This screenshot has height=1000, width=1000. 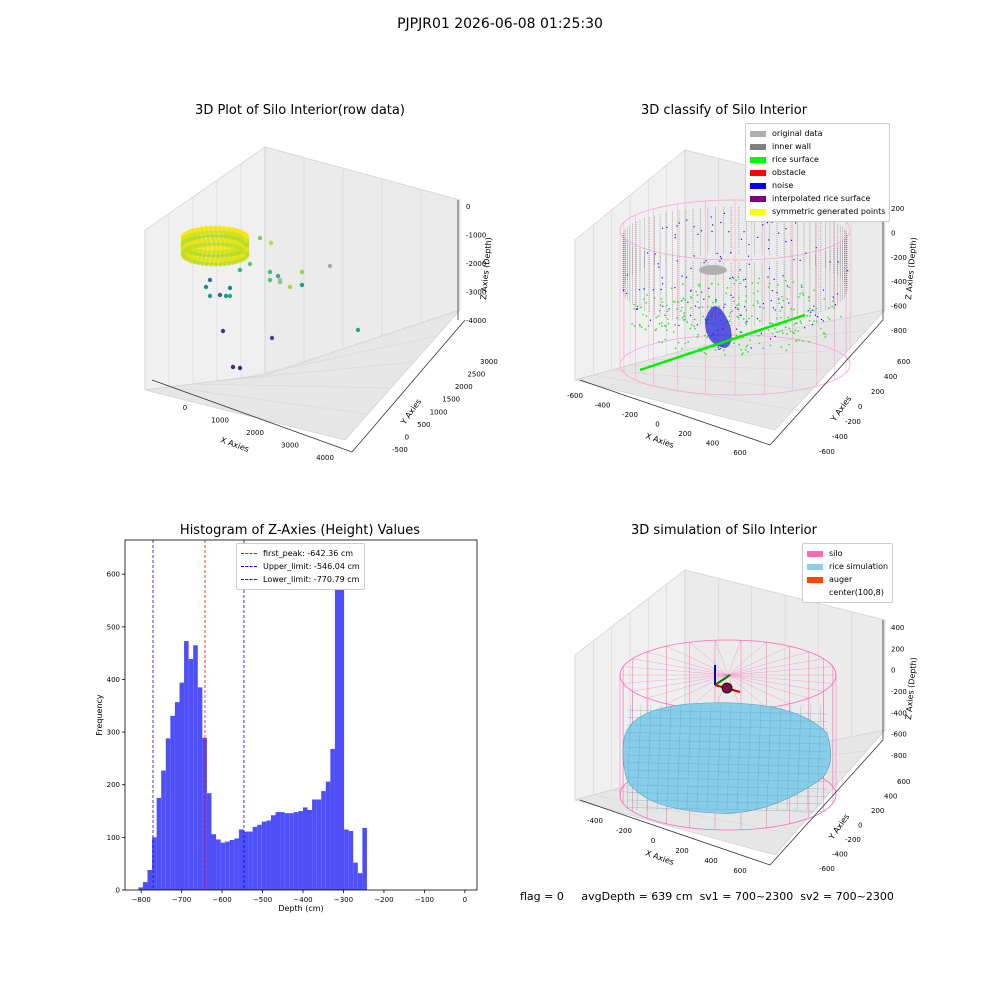 I want to click on plot4-x-tick: 400, so click(x=710, y=861).